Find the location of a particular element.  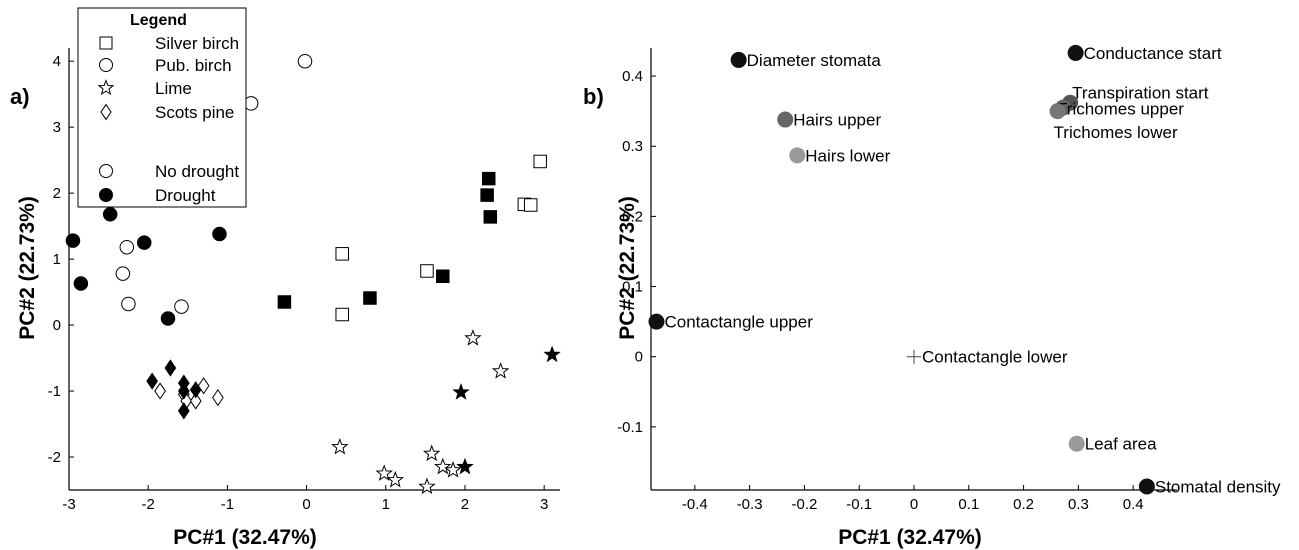

panel-a-y-tick-label: 2 is located at coordinates (57, 193).